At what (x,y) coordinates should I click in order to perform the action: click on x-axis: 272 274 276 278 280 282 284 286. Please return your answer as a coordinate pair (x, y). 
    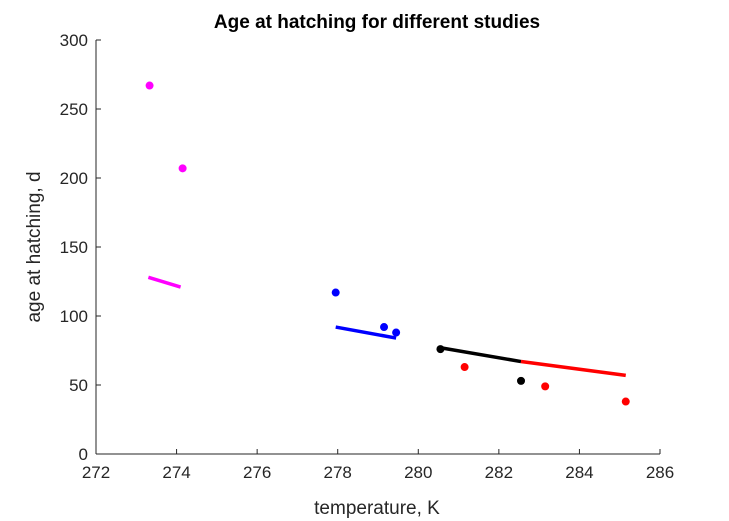
    Looking at the image, I should click on (378, 465).